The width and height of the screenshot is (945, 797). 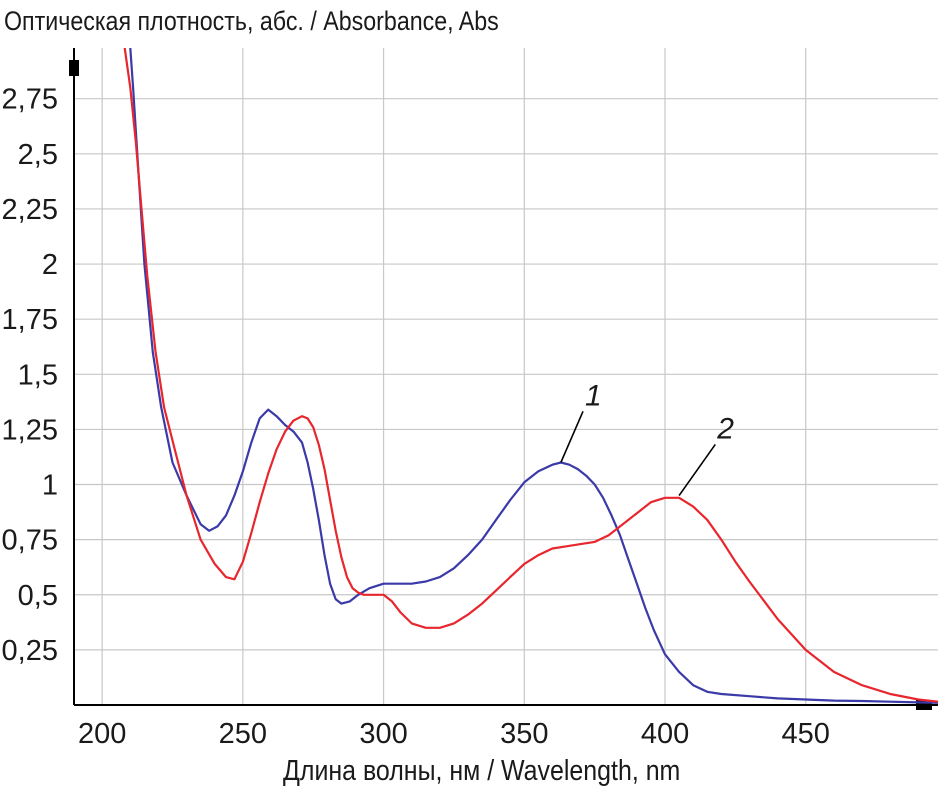 What do you see at coordinates (38, 375) in the screenshot?
I see `y-tick-label: 1,5` at bounding box center [38, 375].